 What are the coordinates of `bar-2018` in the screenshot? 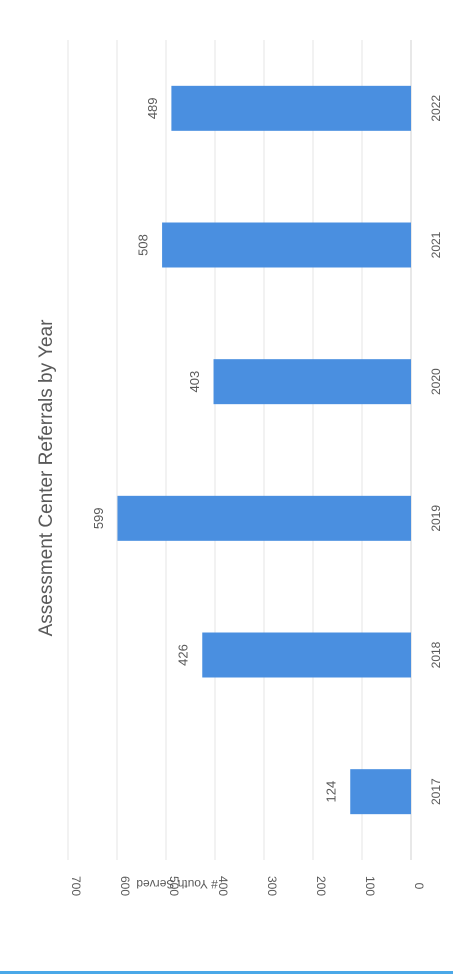 It's located at (306, 655).